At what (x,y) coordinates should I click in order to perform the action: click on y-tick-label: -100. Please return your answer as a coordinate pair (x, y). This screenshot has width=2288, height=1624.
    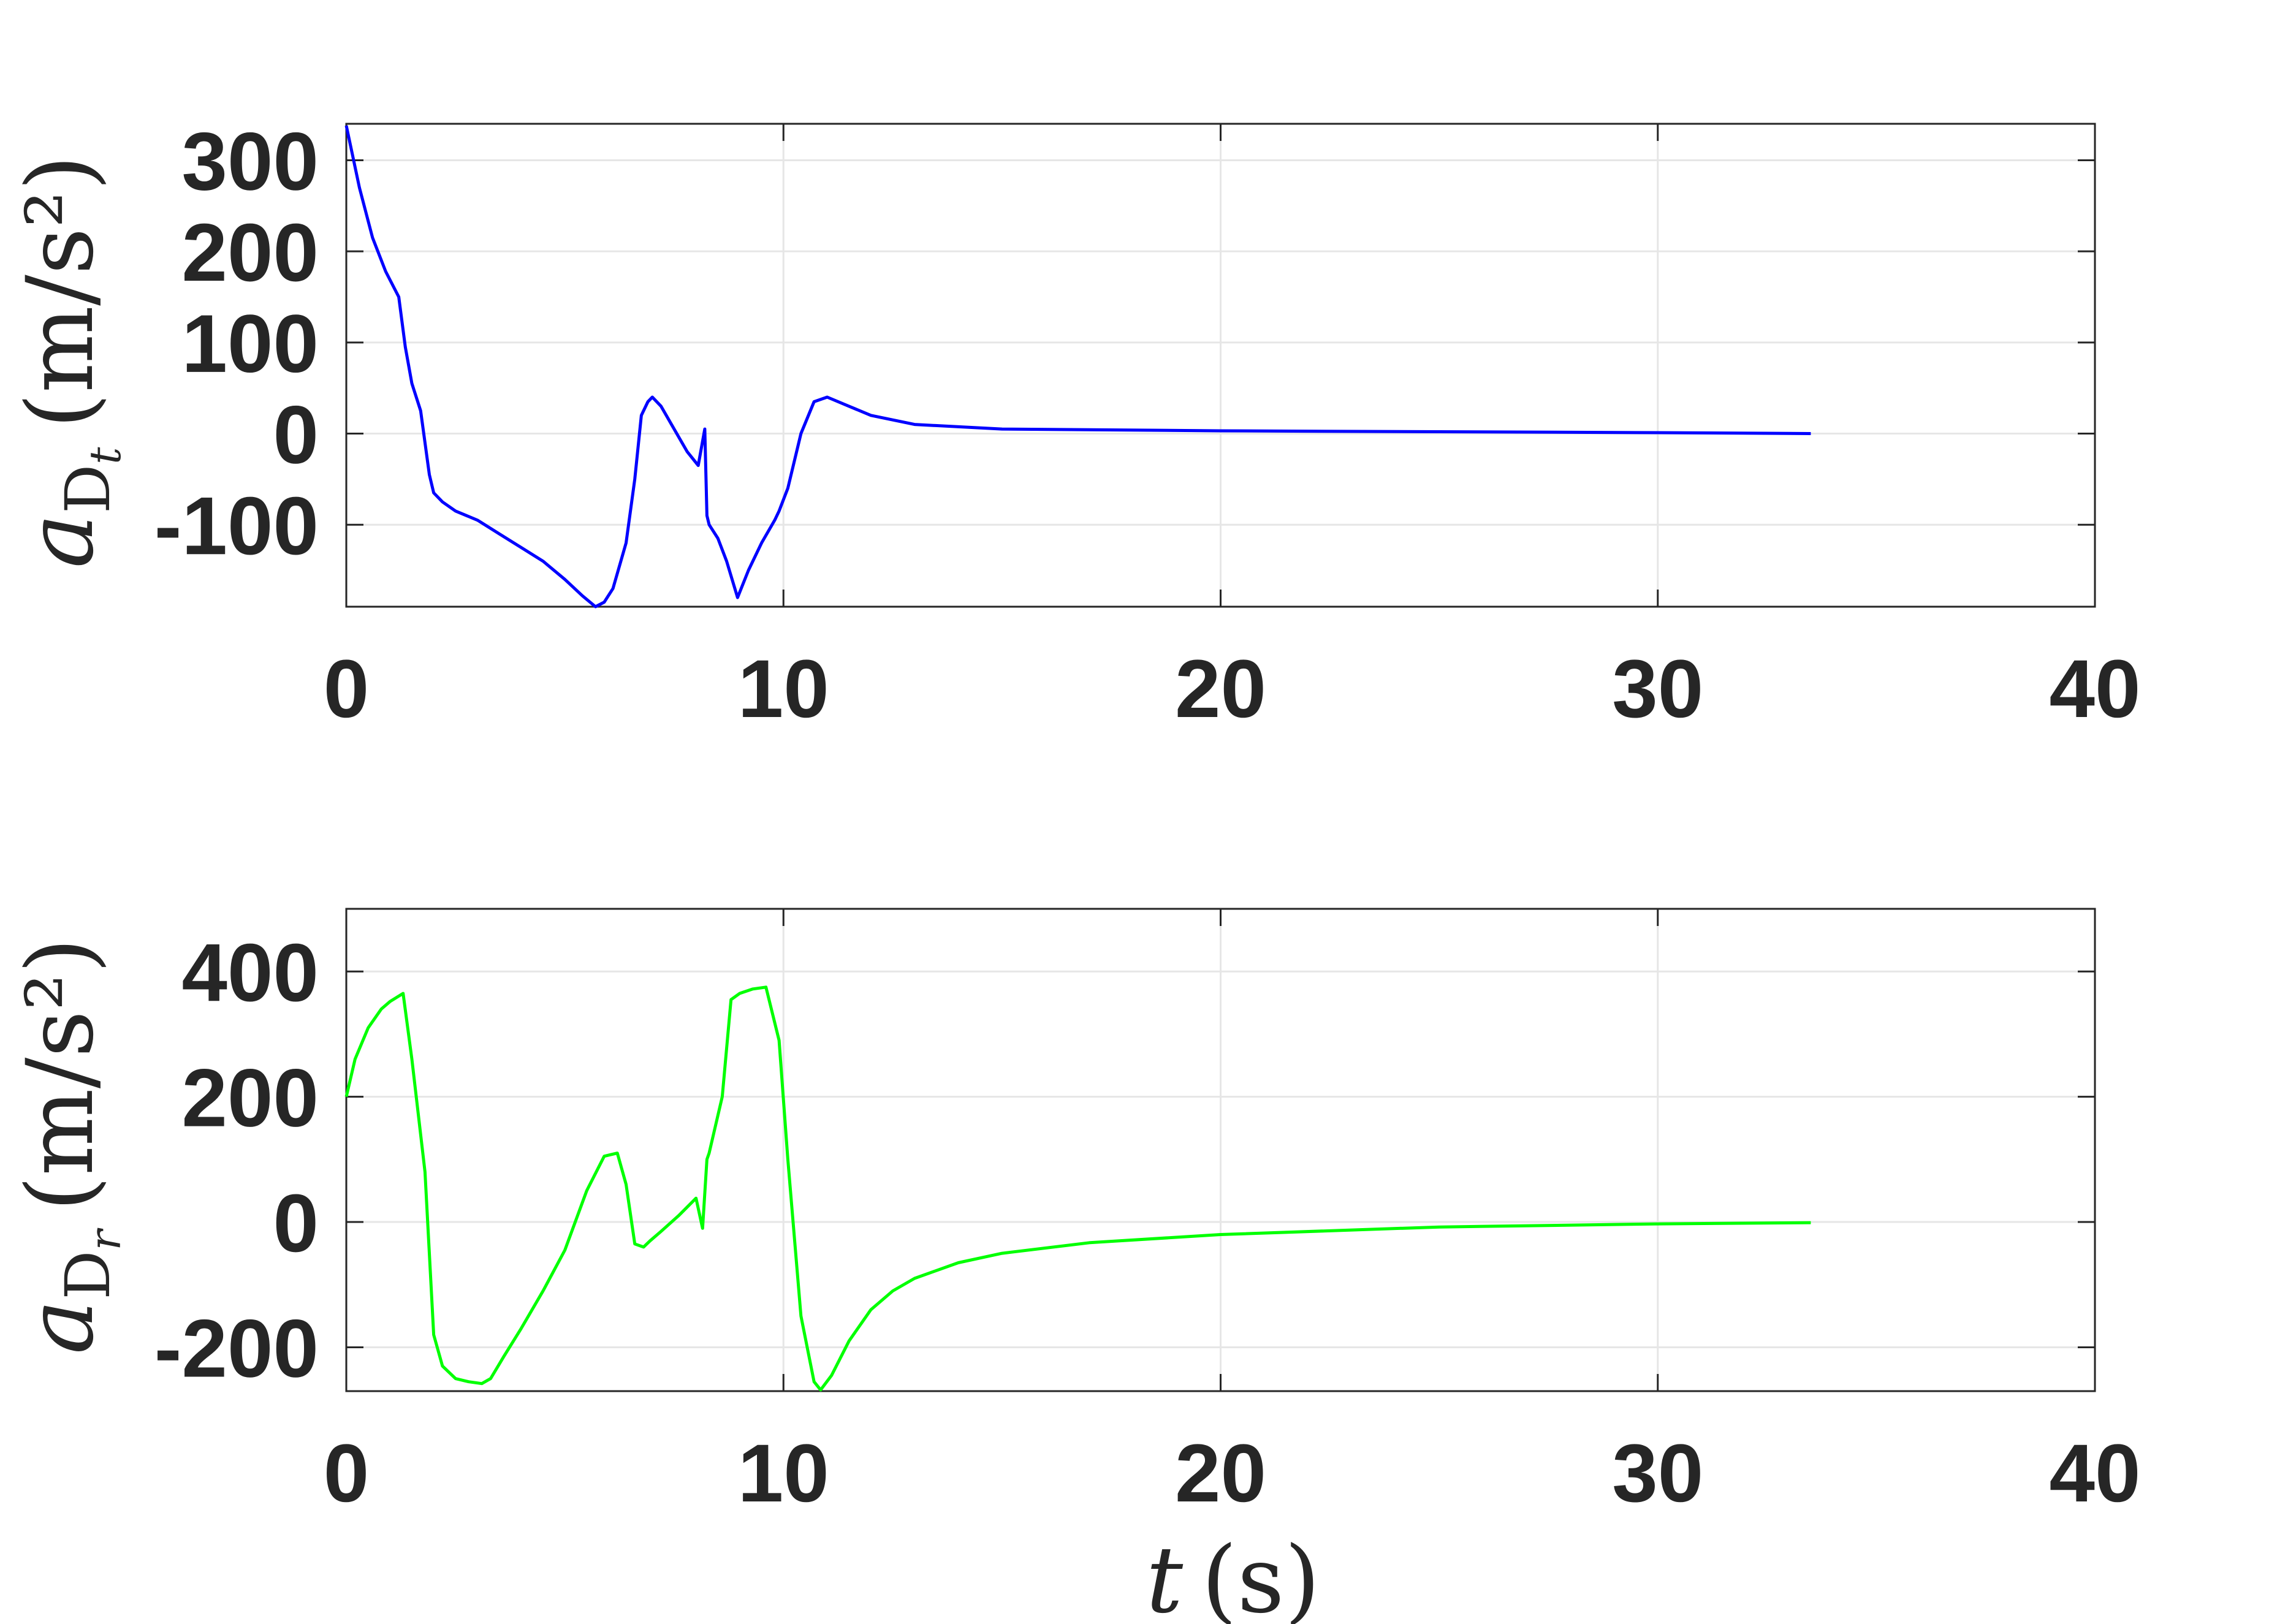
    Looking at the image, I should click on (236, 526).